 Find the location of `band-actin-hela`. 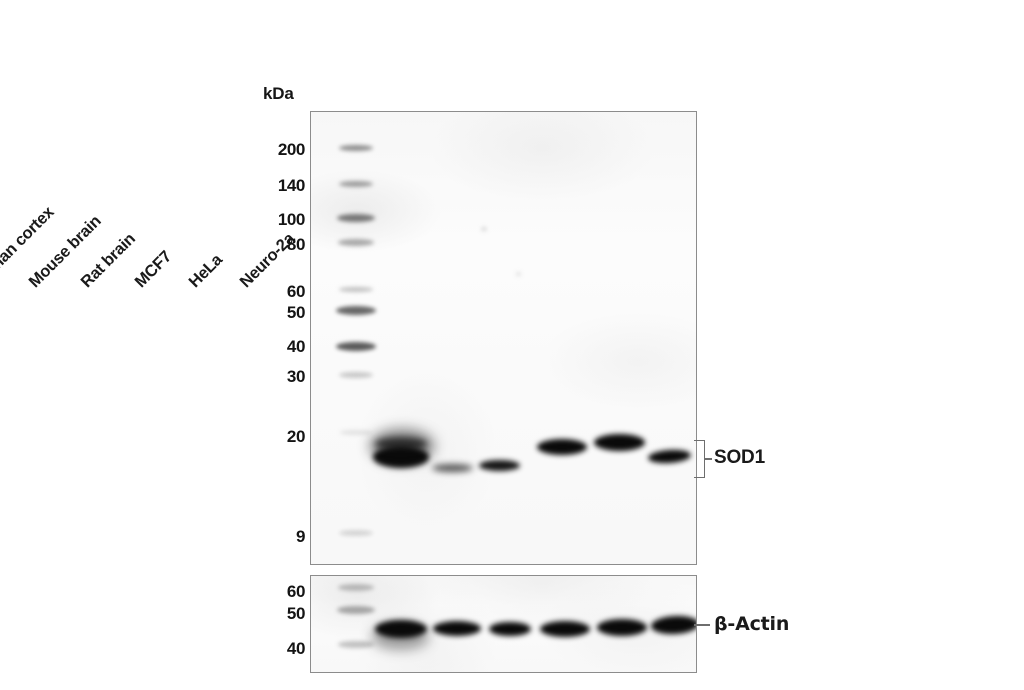

band-actin-hela is located at coordinates (622, 627).